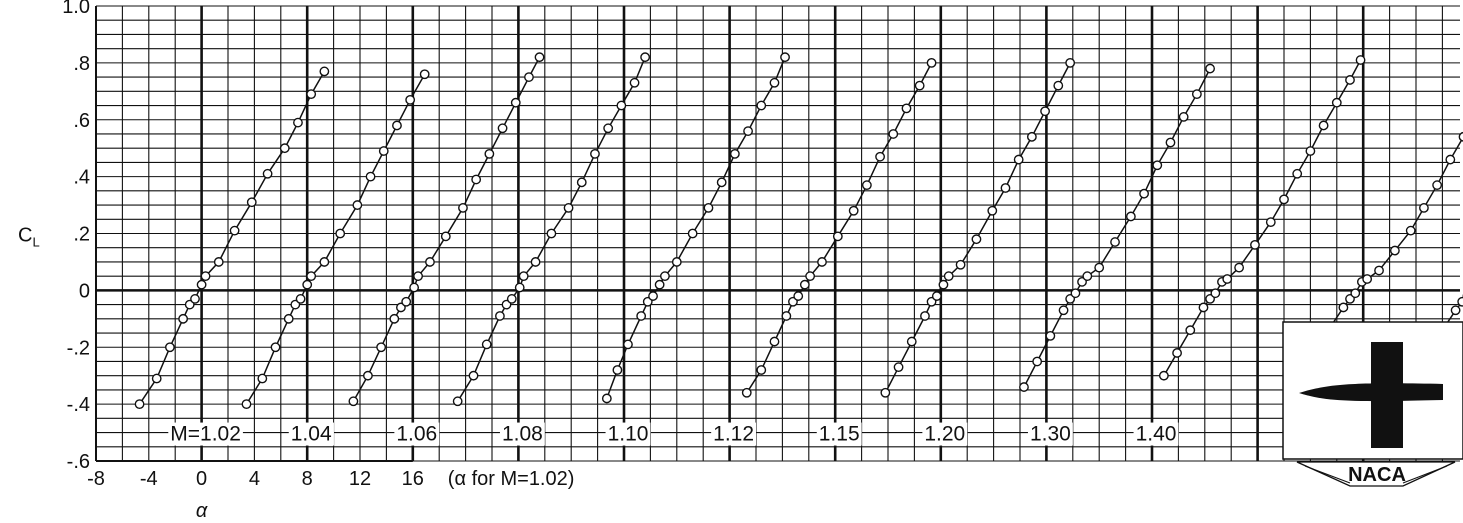  What do you see at coordinates (1156, 434) in the screenshot?
I see `series-label: 1.40` at bounding box center [1156, 434].